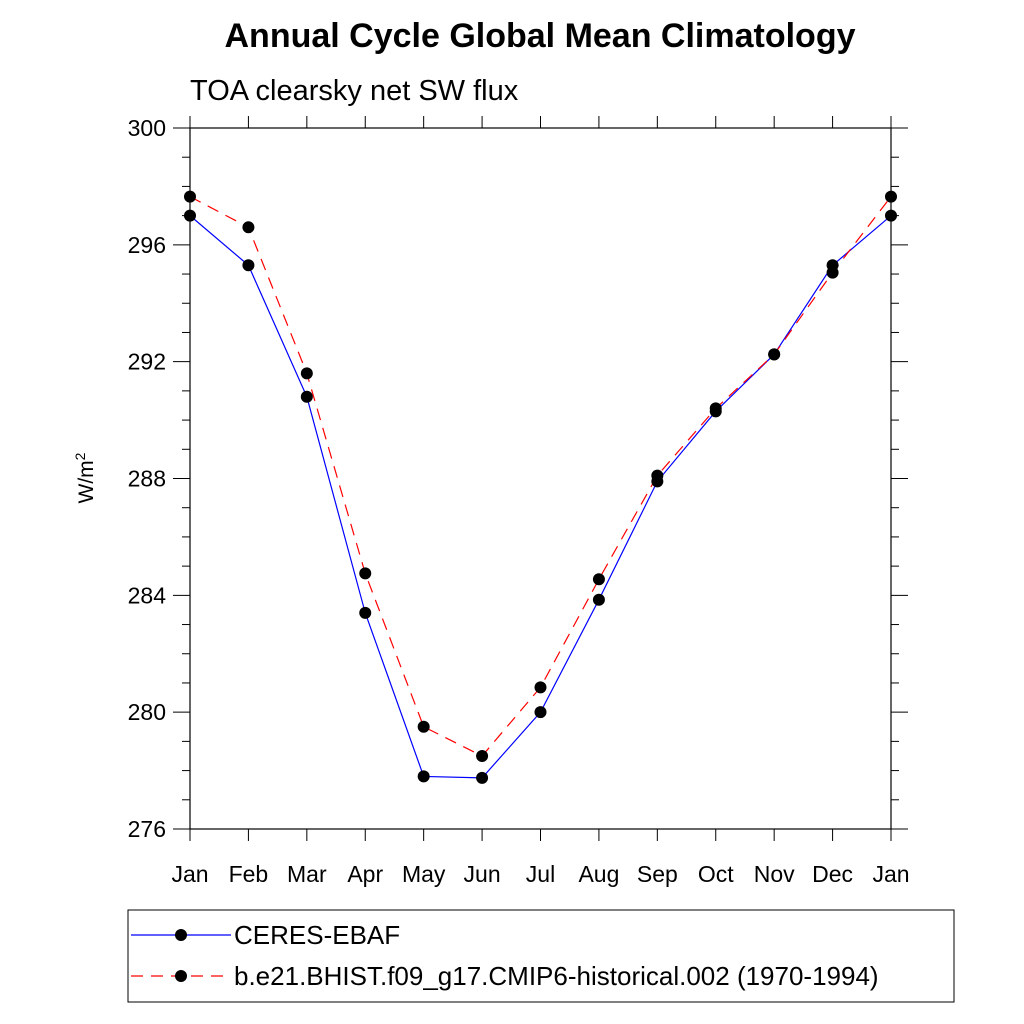 The height and width of the screenshot is (1024, 1024). I want to click on x-tick-label: Jun, so click(482, 874).